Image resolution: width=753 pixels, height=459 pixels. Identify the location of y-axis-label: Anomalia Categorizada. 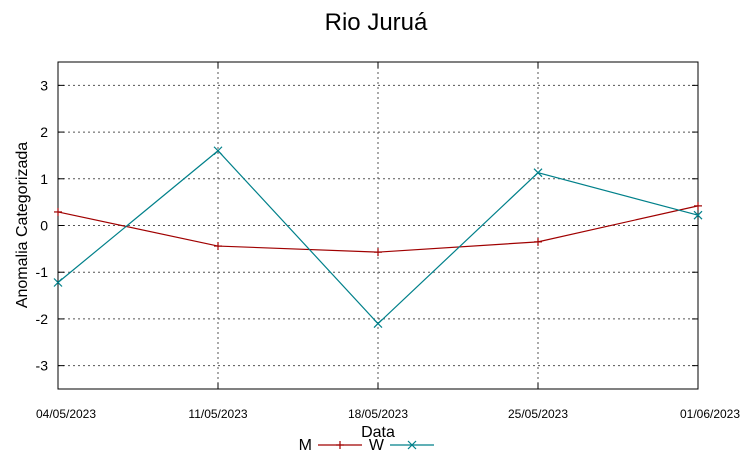
(22, 225).